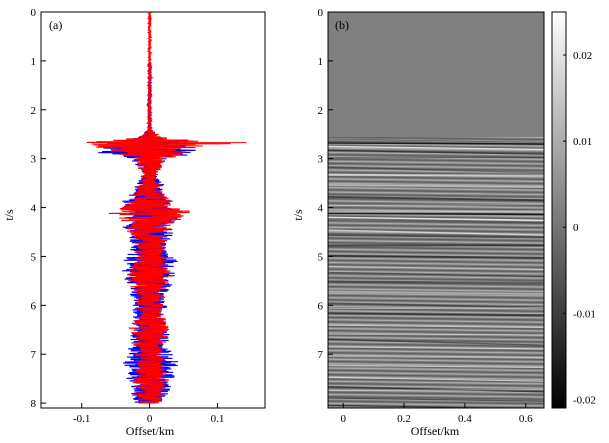  Describe the element at coordinates (150, 431) in the screenshot. I see `panel-a-xlabel: Offset/km` at that location.